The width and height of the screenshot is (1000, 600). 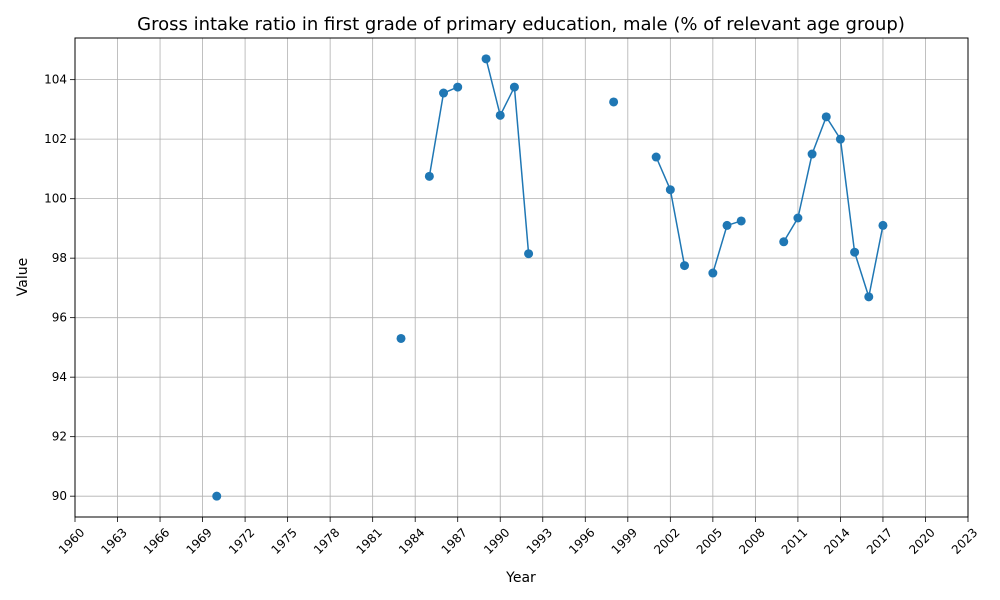 I want to click on x-tick-label: 1996, so click(x=581, y=540).